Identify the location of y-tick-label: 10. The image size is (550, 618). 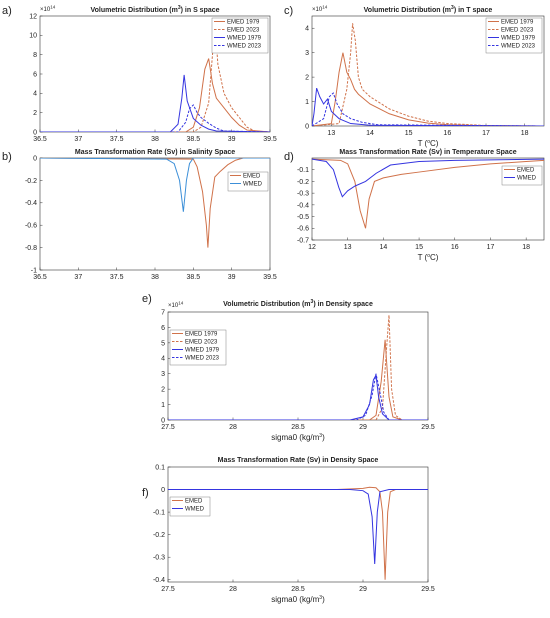
(33, 36).